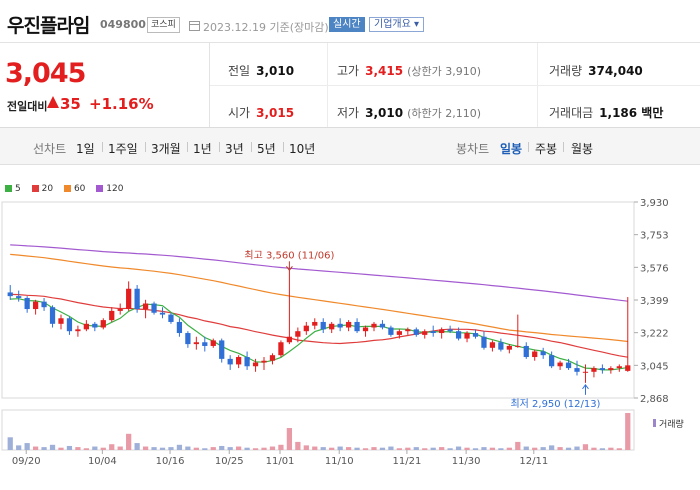  What do you see at coordinates (234, 149) in the screenshot?
I see `period-3y: 3년` at bounding box center [234, 149].